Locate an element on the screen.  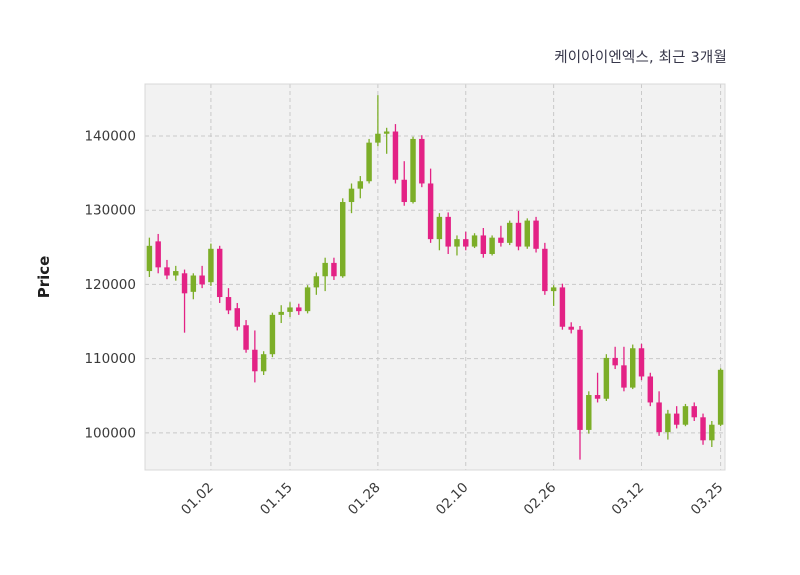
candle-02.23 is located at coordinates (545, 268).